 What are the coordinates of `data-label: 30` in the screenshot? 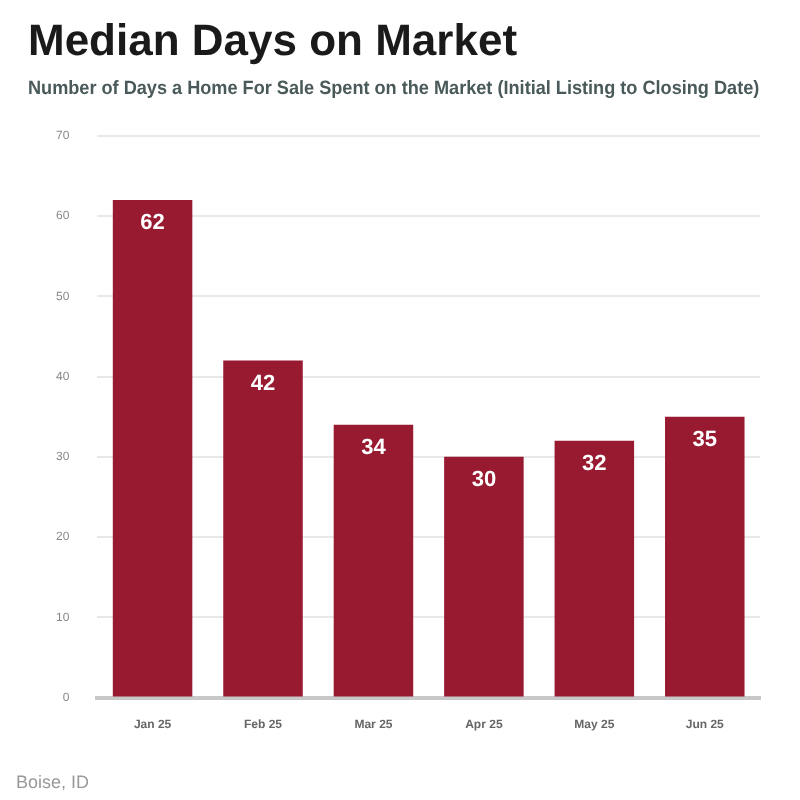 It's located at (484, 479).